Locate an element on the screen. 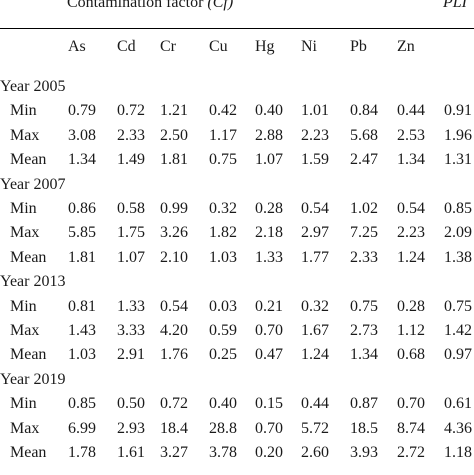 The width and height of the screenshot is (474, 475). header-group-title-symbol: (Cf) is located at coordinates (220, 5).